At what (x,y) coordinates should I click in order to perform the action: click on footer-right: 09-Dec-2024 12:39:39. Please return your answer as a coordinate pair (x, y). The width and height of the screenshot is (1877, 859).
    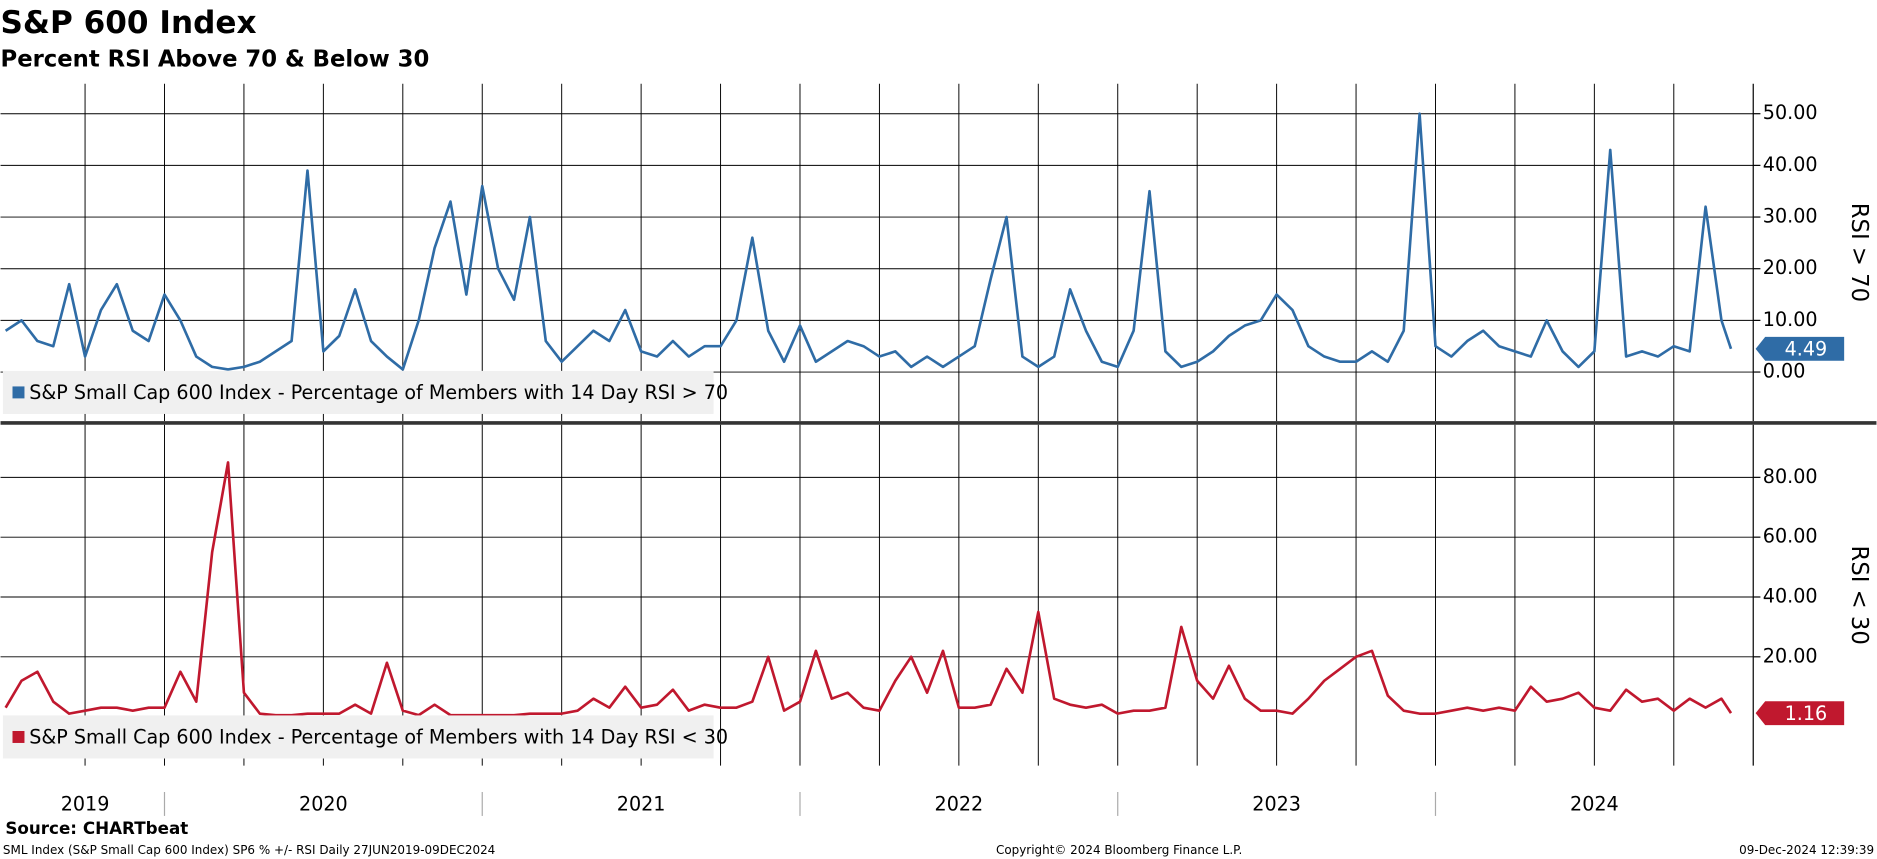
    Looking at the image, I should click on (1806, 850).